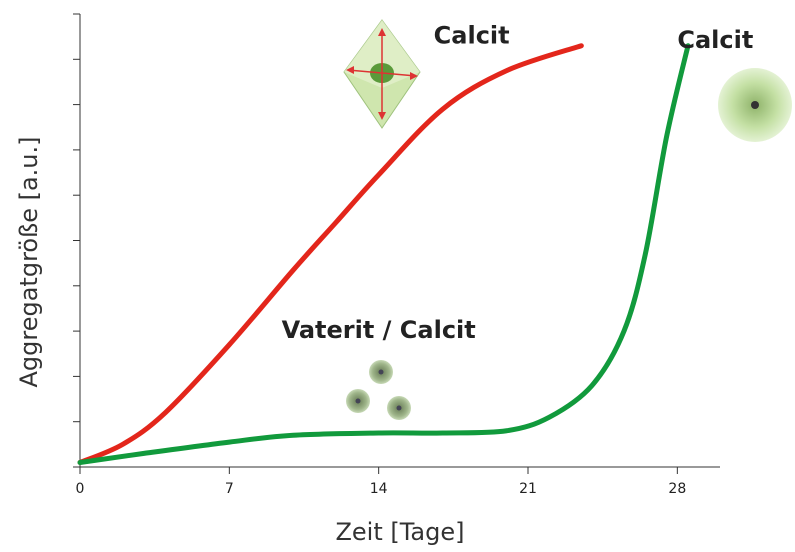 This screenshot has width=795, height=552. I want to click on calcit-sphere-icon, so click(755, 105).